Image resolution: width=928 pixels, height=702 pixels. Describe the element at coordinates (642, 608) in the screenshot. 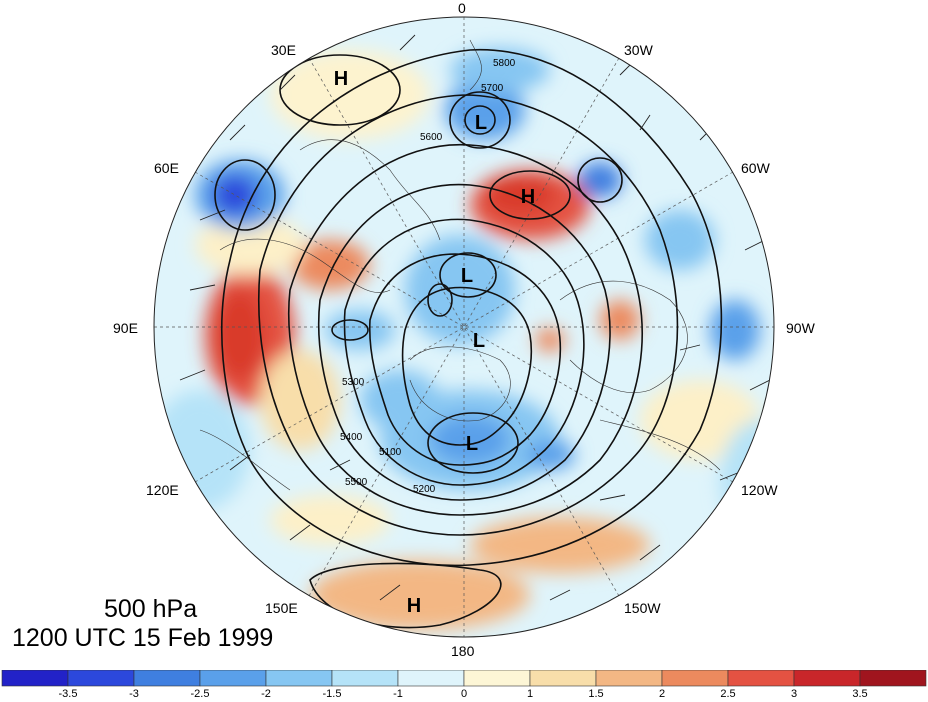

I see `longitude-label-150w: 150W` at that location.